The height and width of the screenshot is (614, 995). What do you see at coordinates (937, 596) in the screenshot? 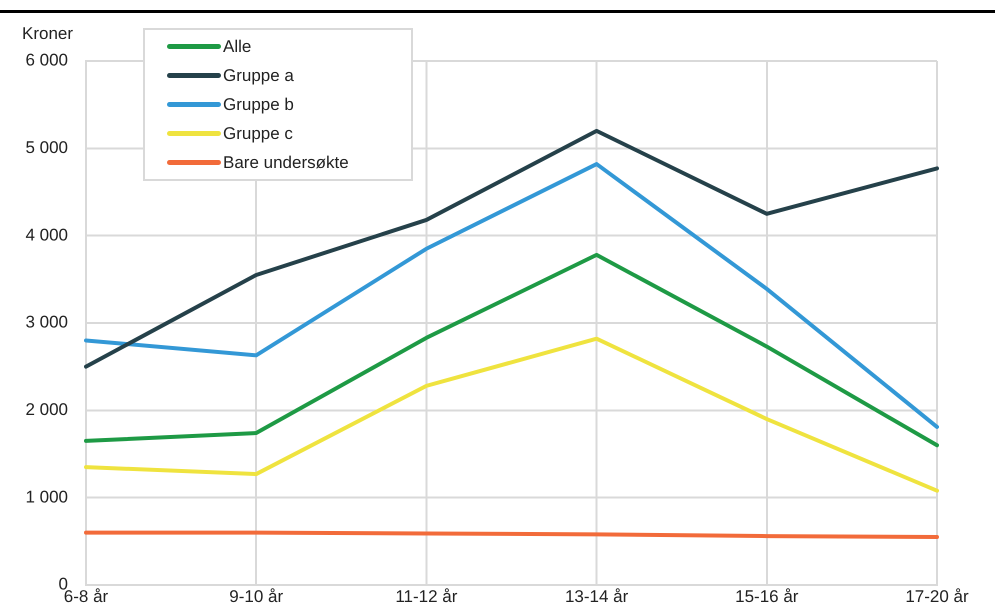
I see `x-tick-label: 17-20 år` at bounding box center [937, 596].